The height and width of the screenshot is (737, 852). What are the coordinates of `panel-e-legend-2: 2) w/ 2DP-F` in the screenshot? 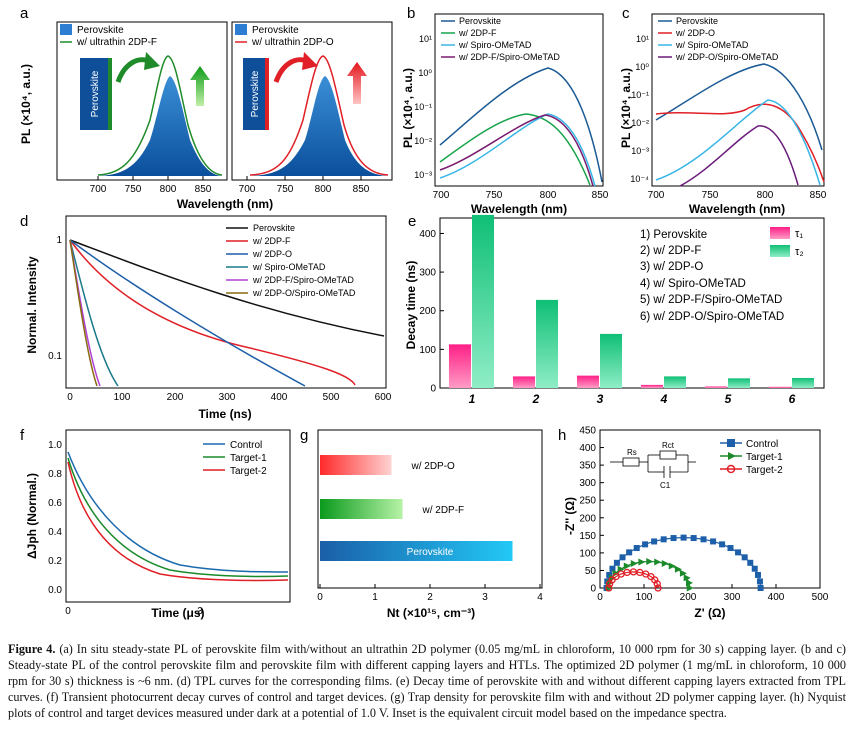 It's located at (670, 251).